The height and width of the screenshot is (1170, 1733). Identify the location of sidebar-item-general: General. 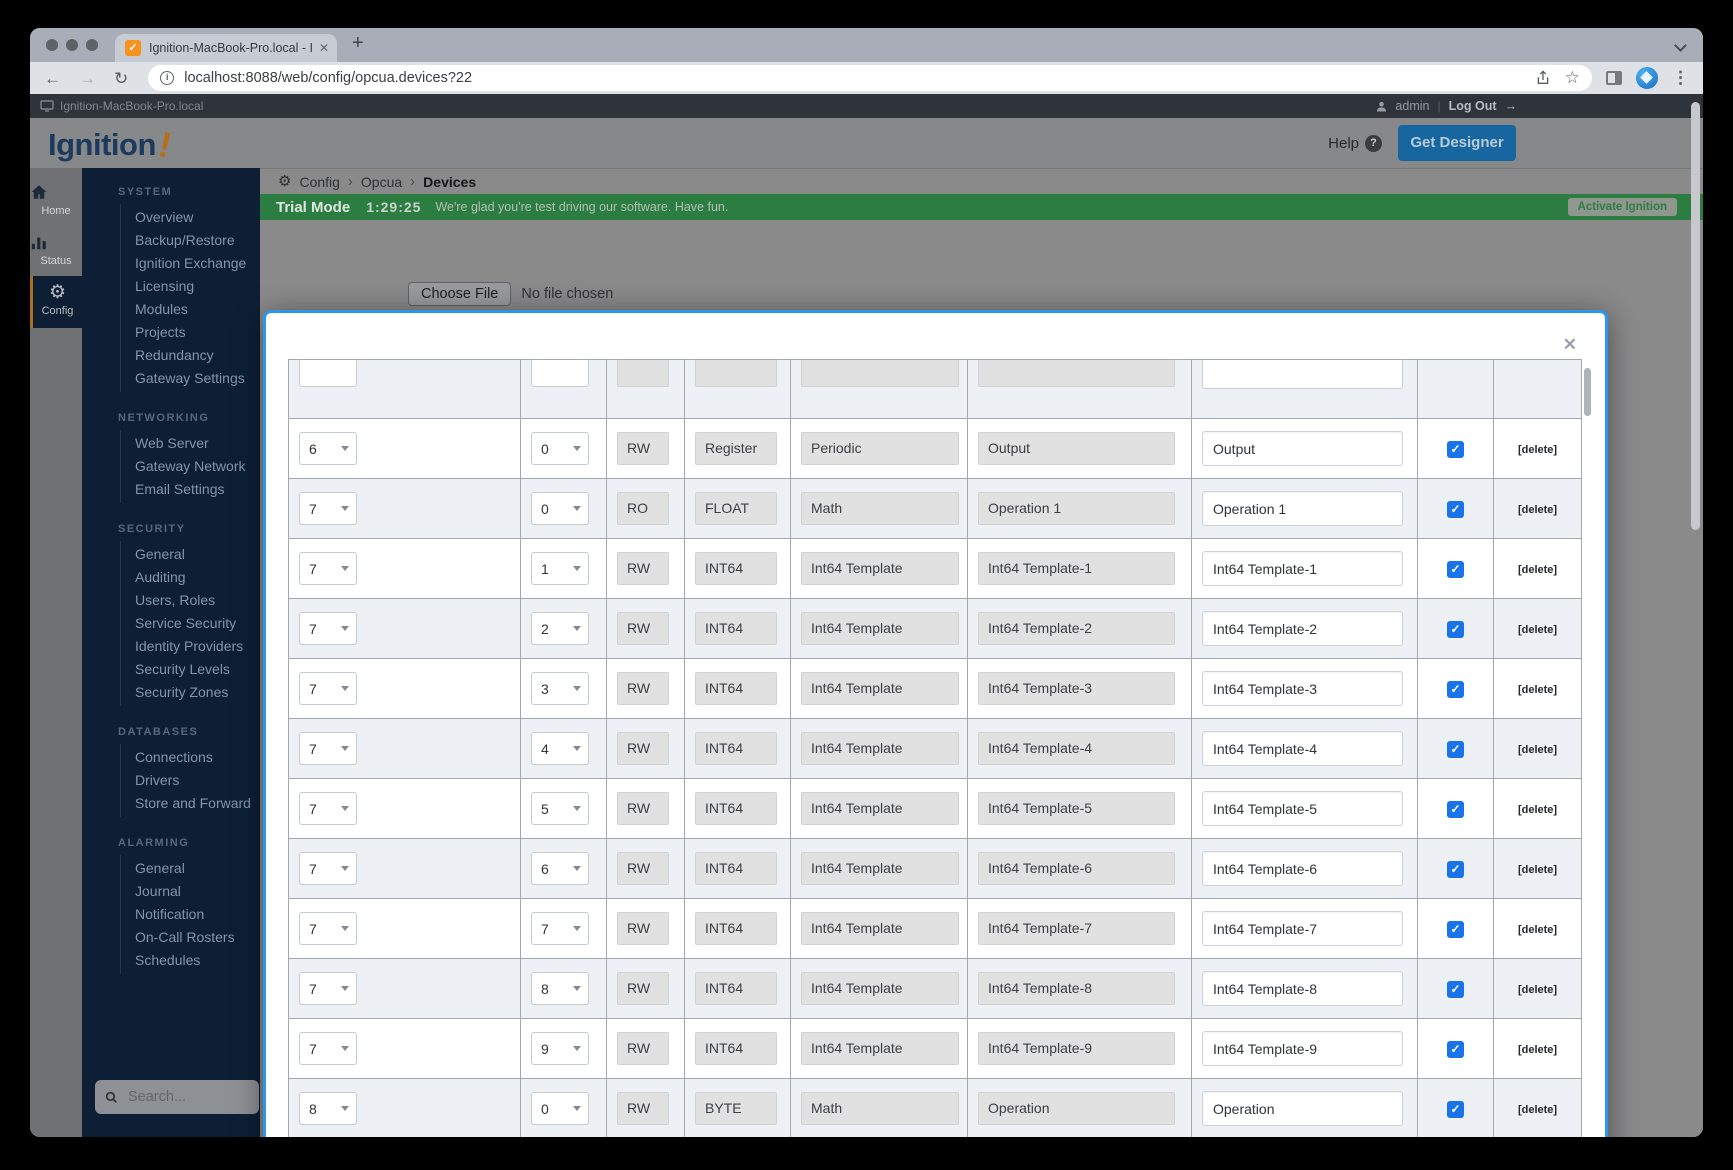
(160, 554).